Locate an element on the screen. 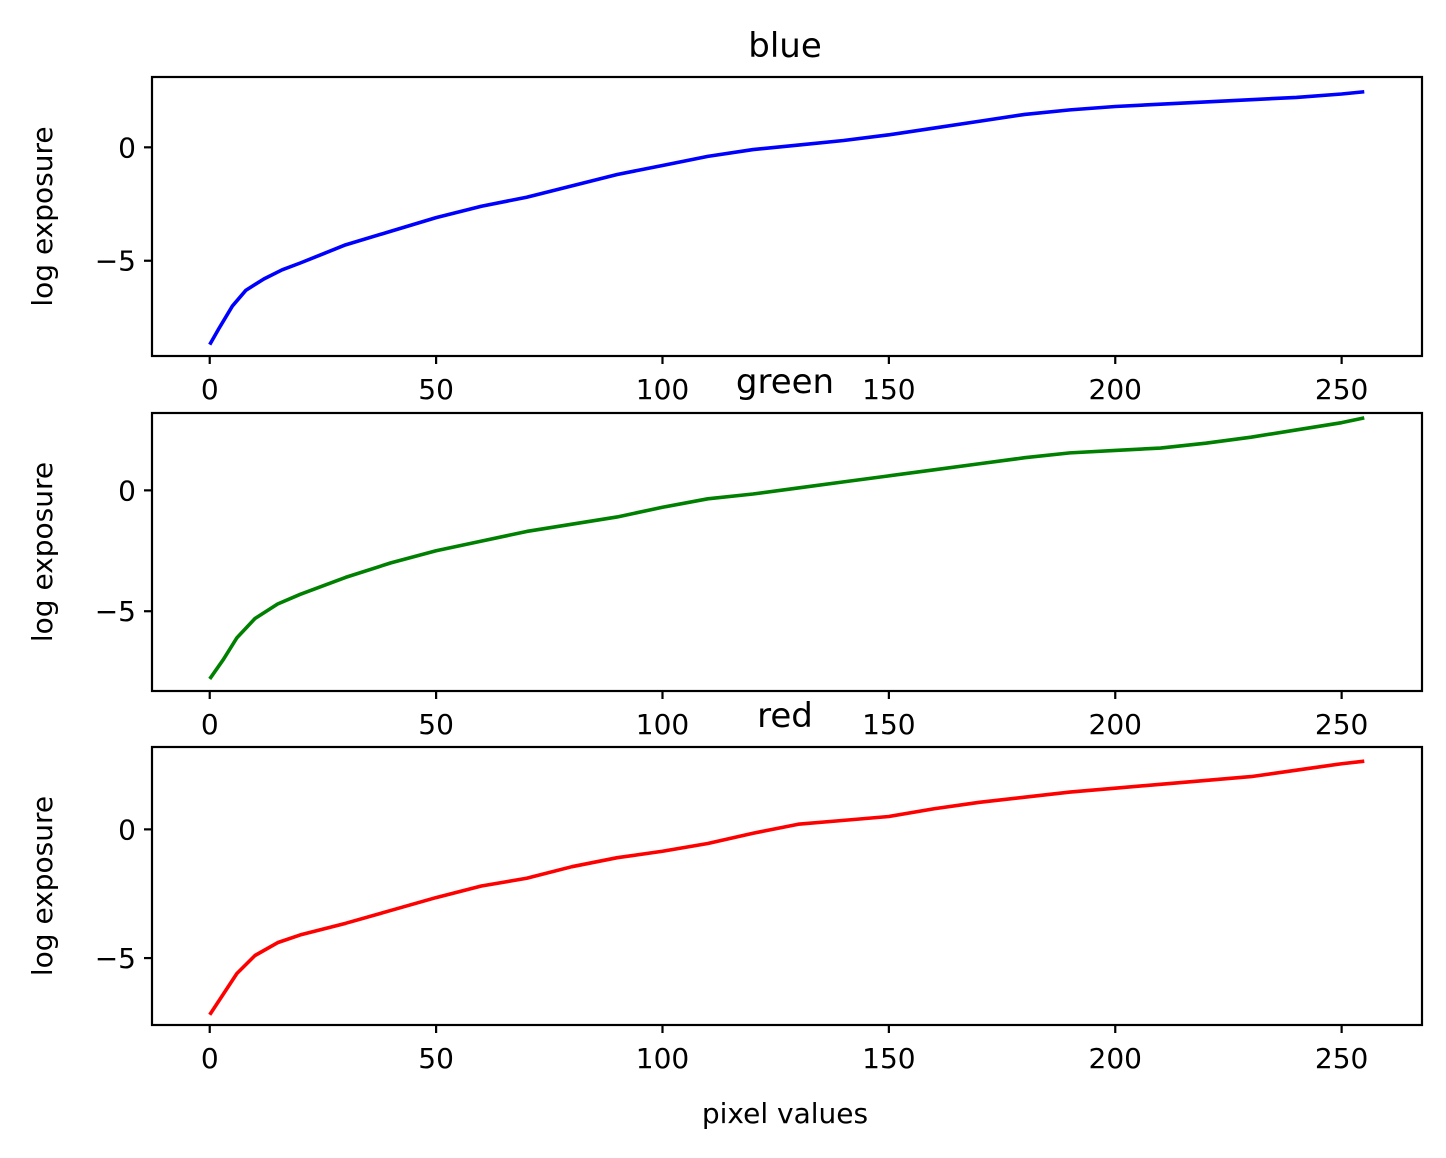 The width and height of the screenshot is (1446, 1158). chart-title: green is located at coordinates (785, 382).